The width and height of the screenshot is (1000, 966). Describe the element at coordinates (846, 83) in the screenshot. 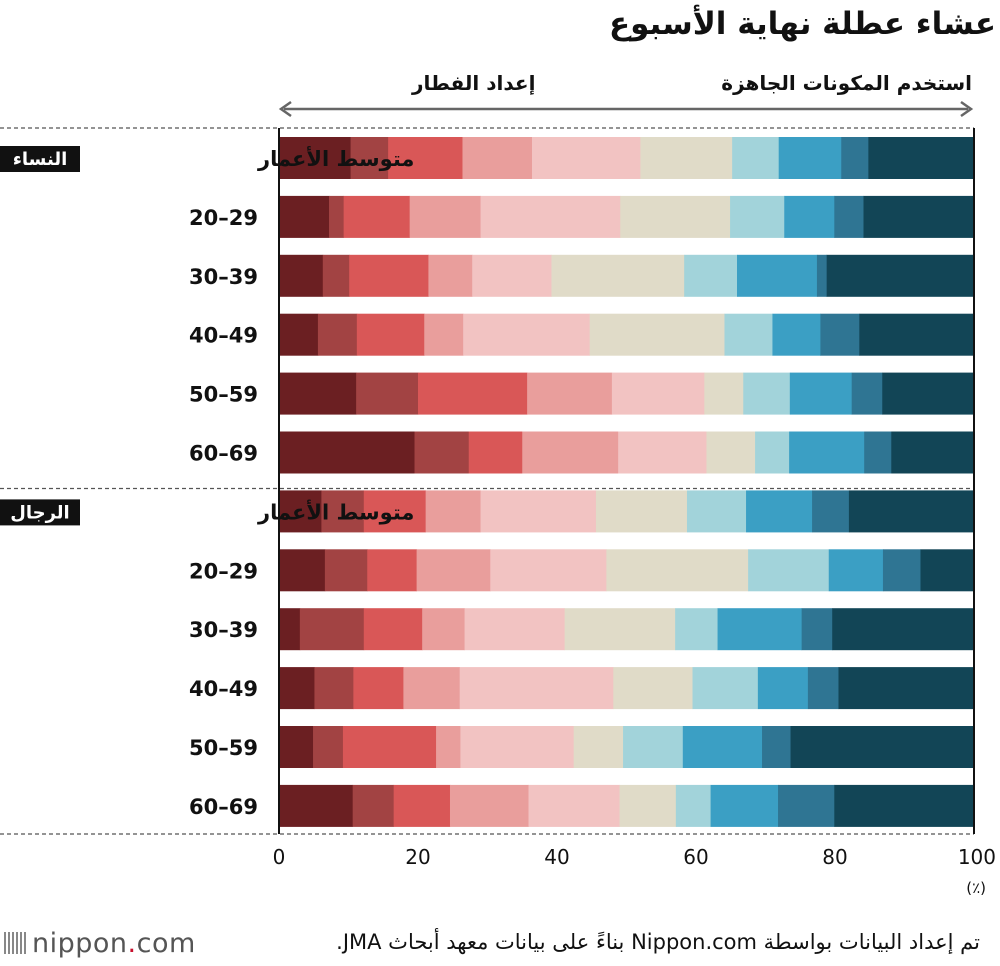

I see `arrow-right-label: استخدم المكونات الجاهزة` at that location.